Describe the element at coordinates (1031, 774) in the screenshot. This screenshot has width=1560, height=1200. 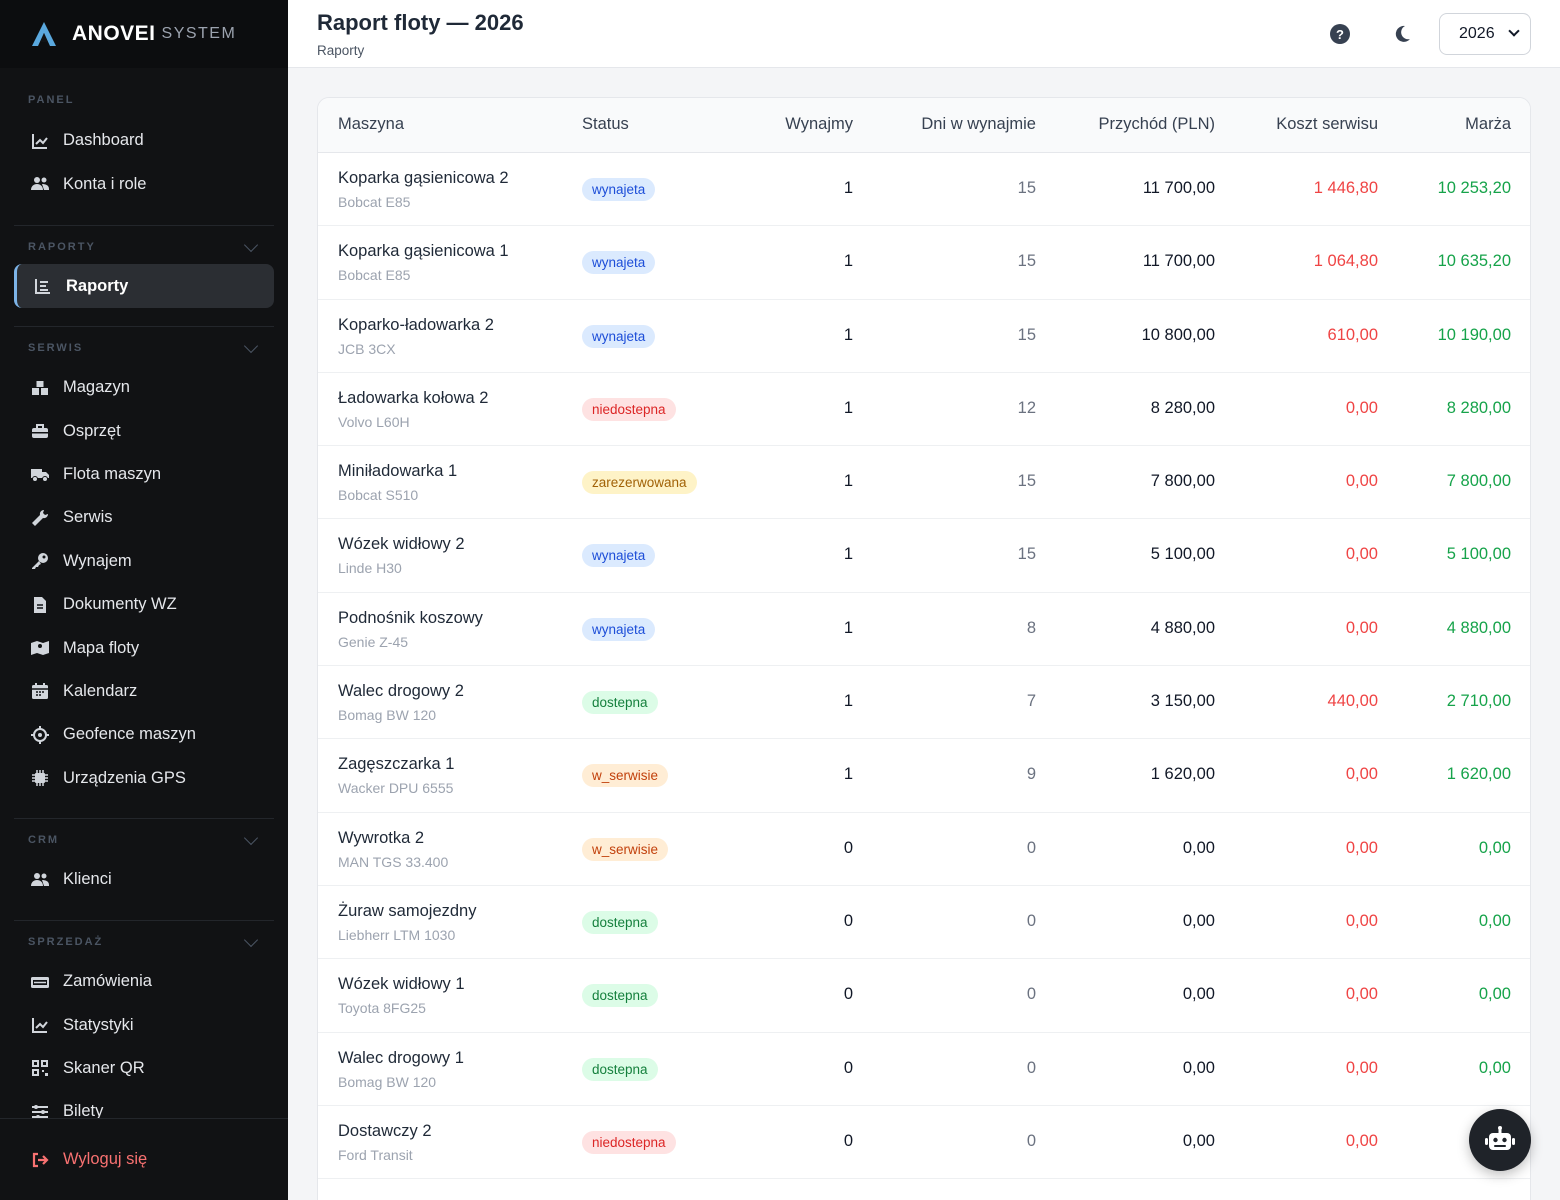
I see `rental-days: 9` at that location.